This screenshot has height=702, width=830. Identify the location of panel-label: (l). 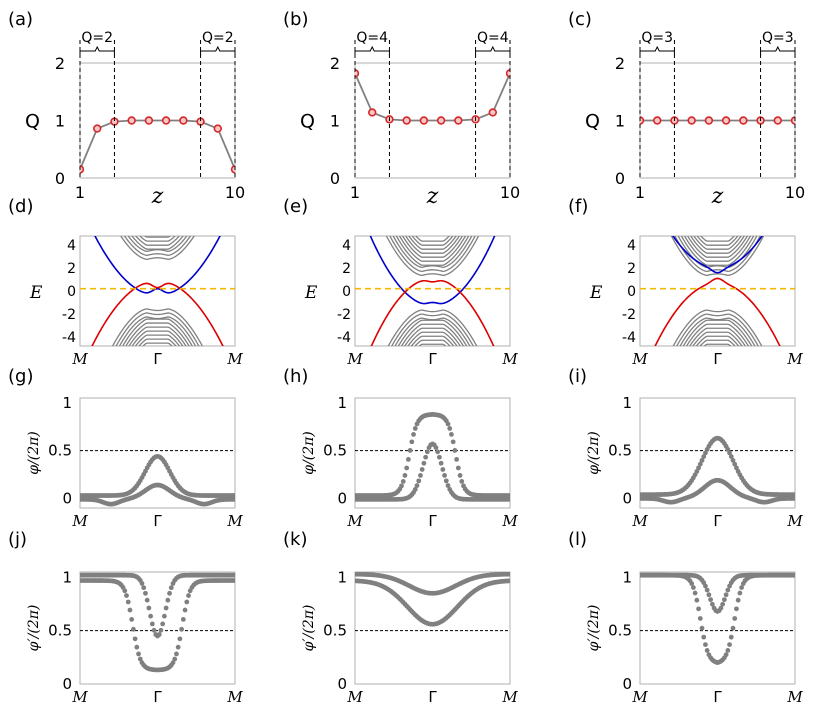
(577, 539).